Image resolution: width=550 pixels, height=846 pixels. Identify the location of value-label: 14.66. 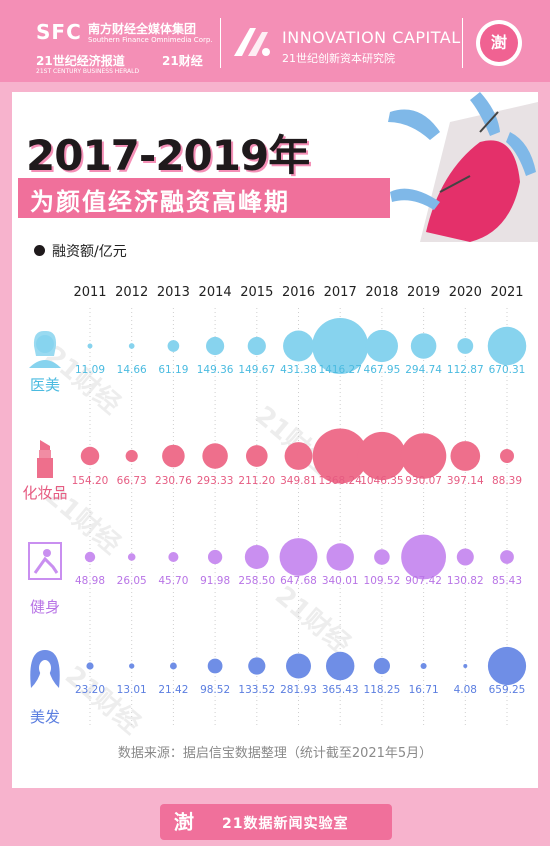
(132, 370).